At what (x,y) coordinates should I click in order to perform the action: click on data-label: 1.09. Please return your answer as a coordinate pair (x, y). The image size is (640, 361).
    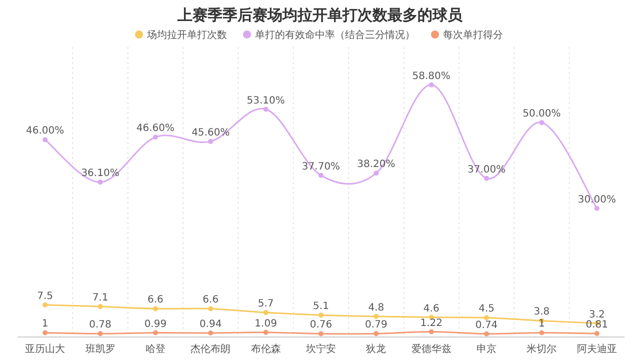
    Looking at the image, I should click on (265, 324).